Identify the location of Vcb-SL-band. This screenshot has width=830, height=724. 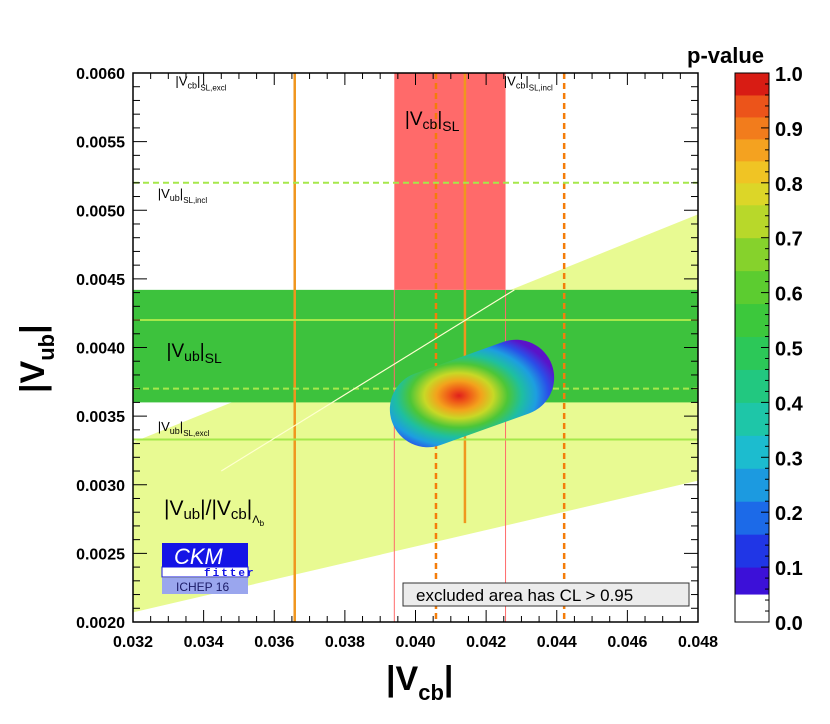
(450, 181).